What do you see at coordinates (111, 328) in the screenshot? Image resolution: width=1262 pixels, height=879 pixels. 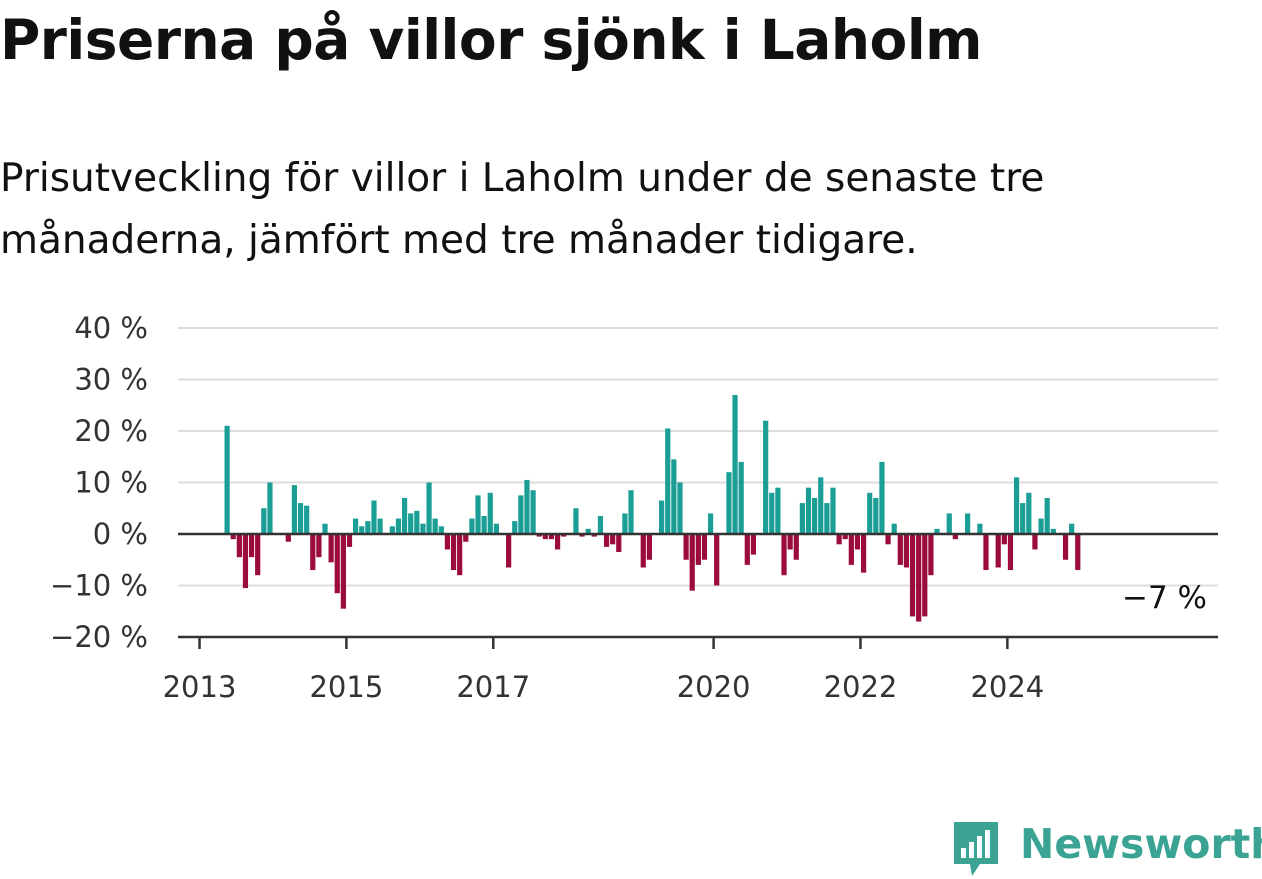 I see `y-tick-label: 40 %` at bounding box center [111, 328].